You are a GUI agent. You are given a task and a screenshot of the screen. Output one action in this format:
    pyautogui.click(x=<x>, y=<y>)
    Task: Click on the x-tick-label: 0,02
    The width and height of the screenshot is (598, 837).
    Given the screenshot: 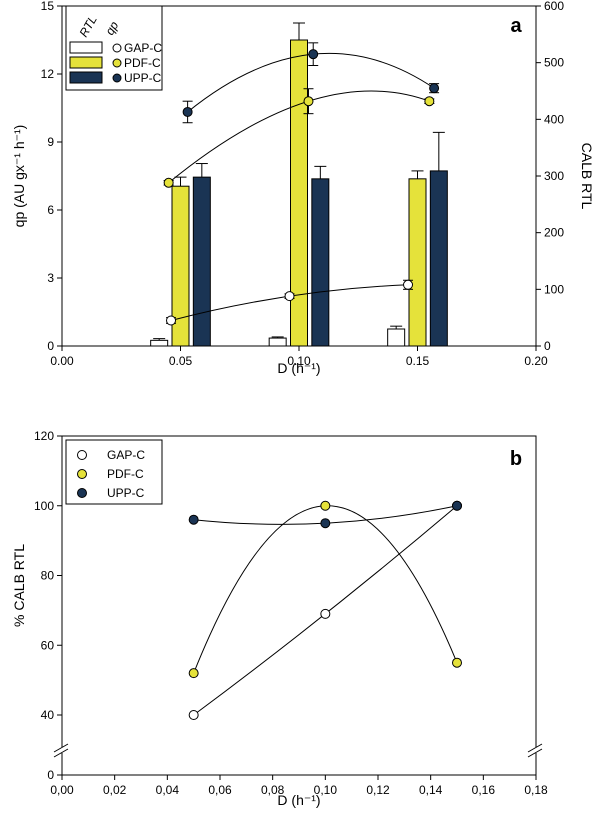 What is the action you would take?
    pyautogui.click(x=115, y=790)
    